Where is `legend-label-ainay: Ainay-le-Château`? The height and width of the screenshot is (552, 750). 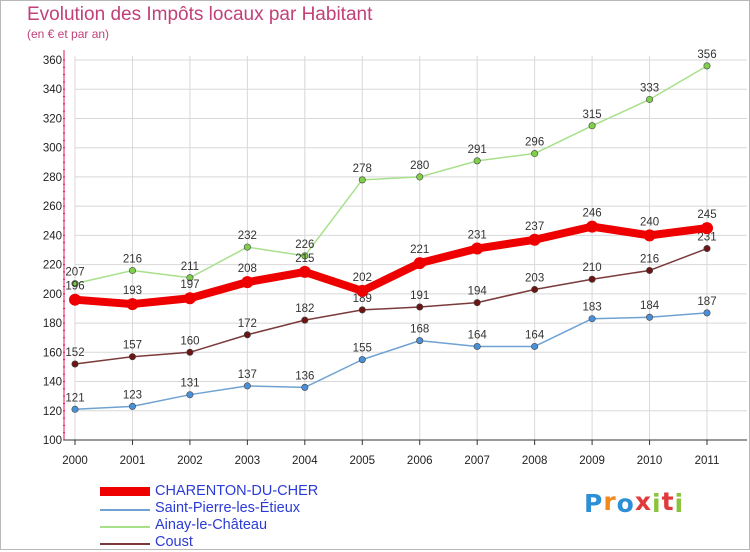 legend-label-ainay: Ainay-le-Château is located at coordinates (211, 525).